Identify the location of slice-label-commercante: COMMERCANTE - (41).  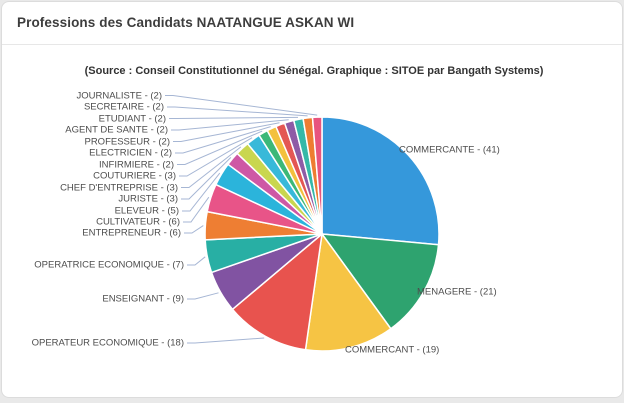
(449, 150).